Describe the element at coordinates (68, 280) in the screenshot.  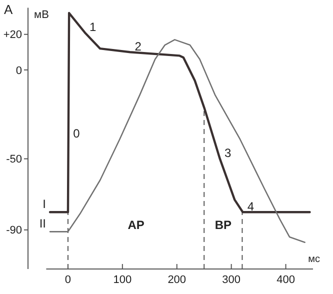
I see `x-tick-label: 0` at that location.